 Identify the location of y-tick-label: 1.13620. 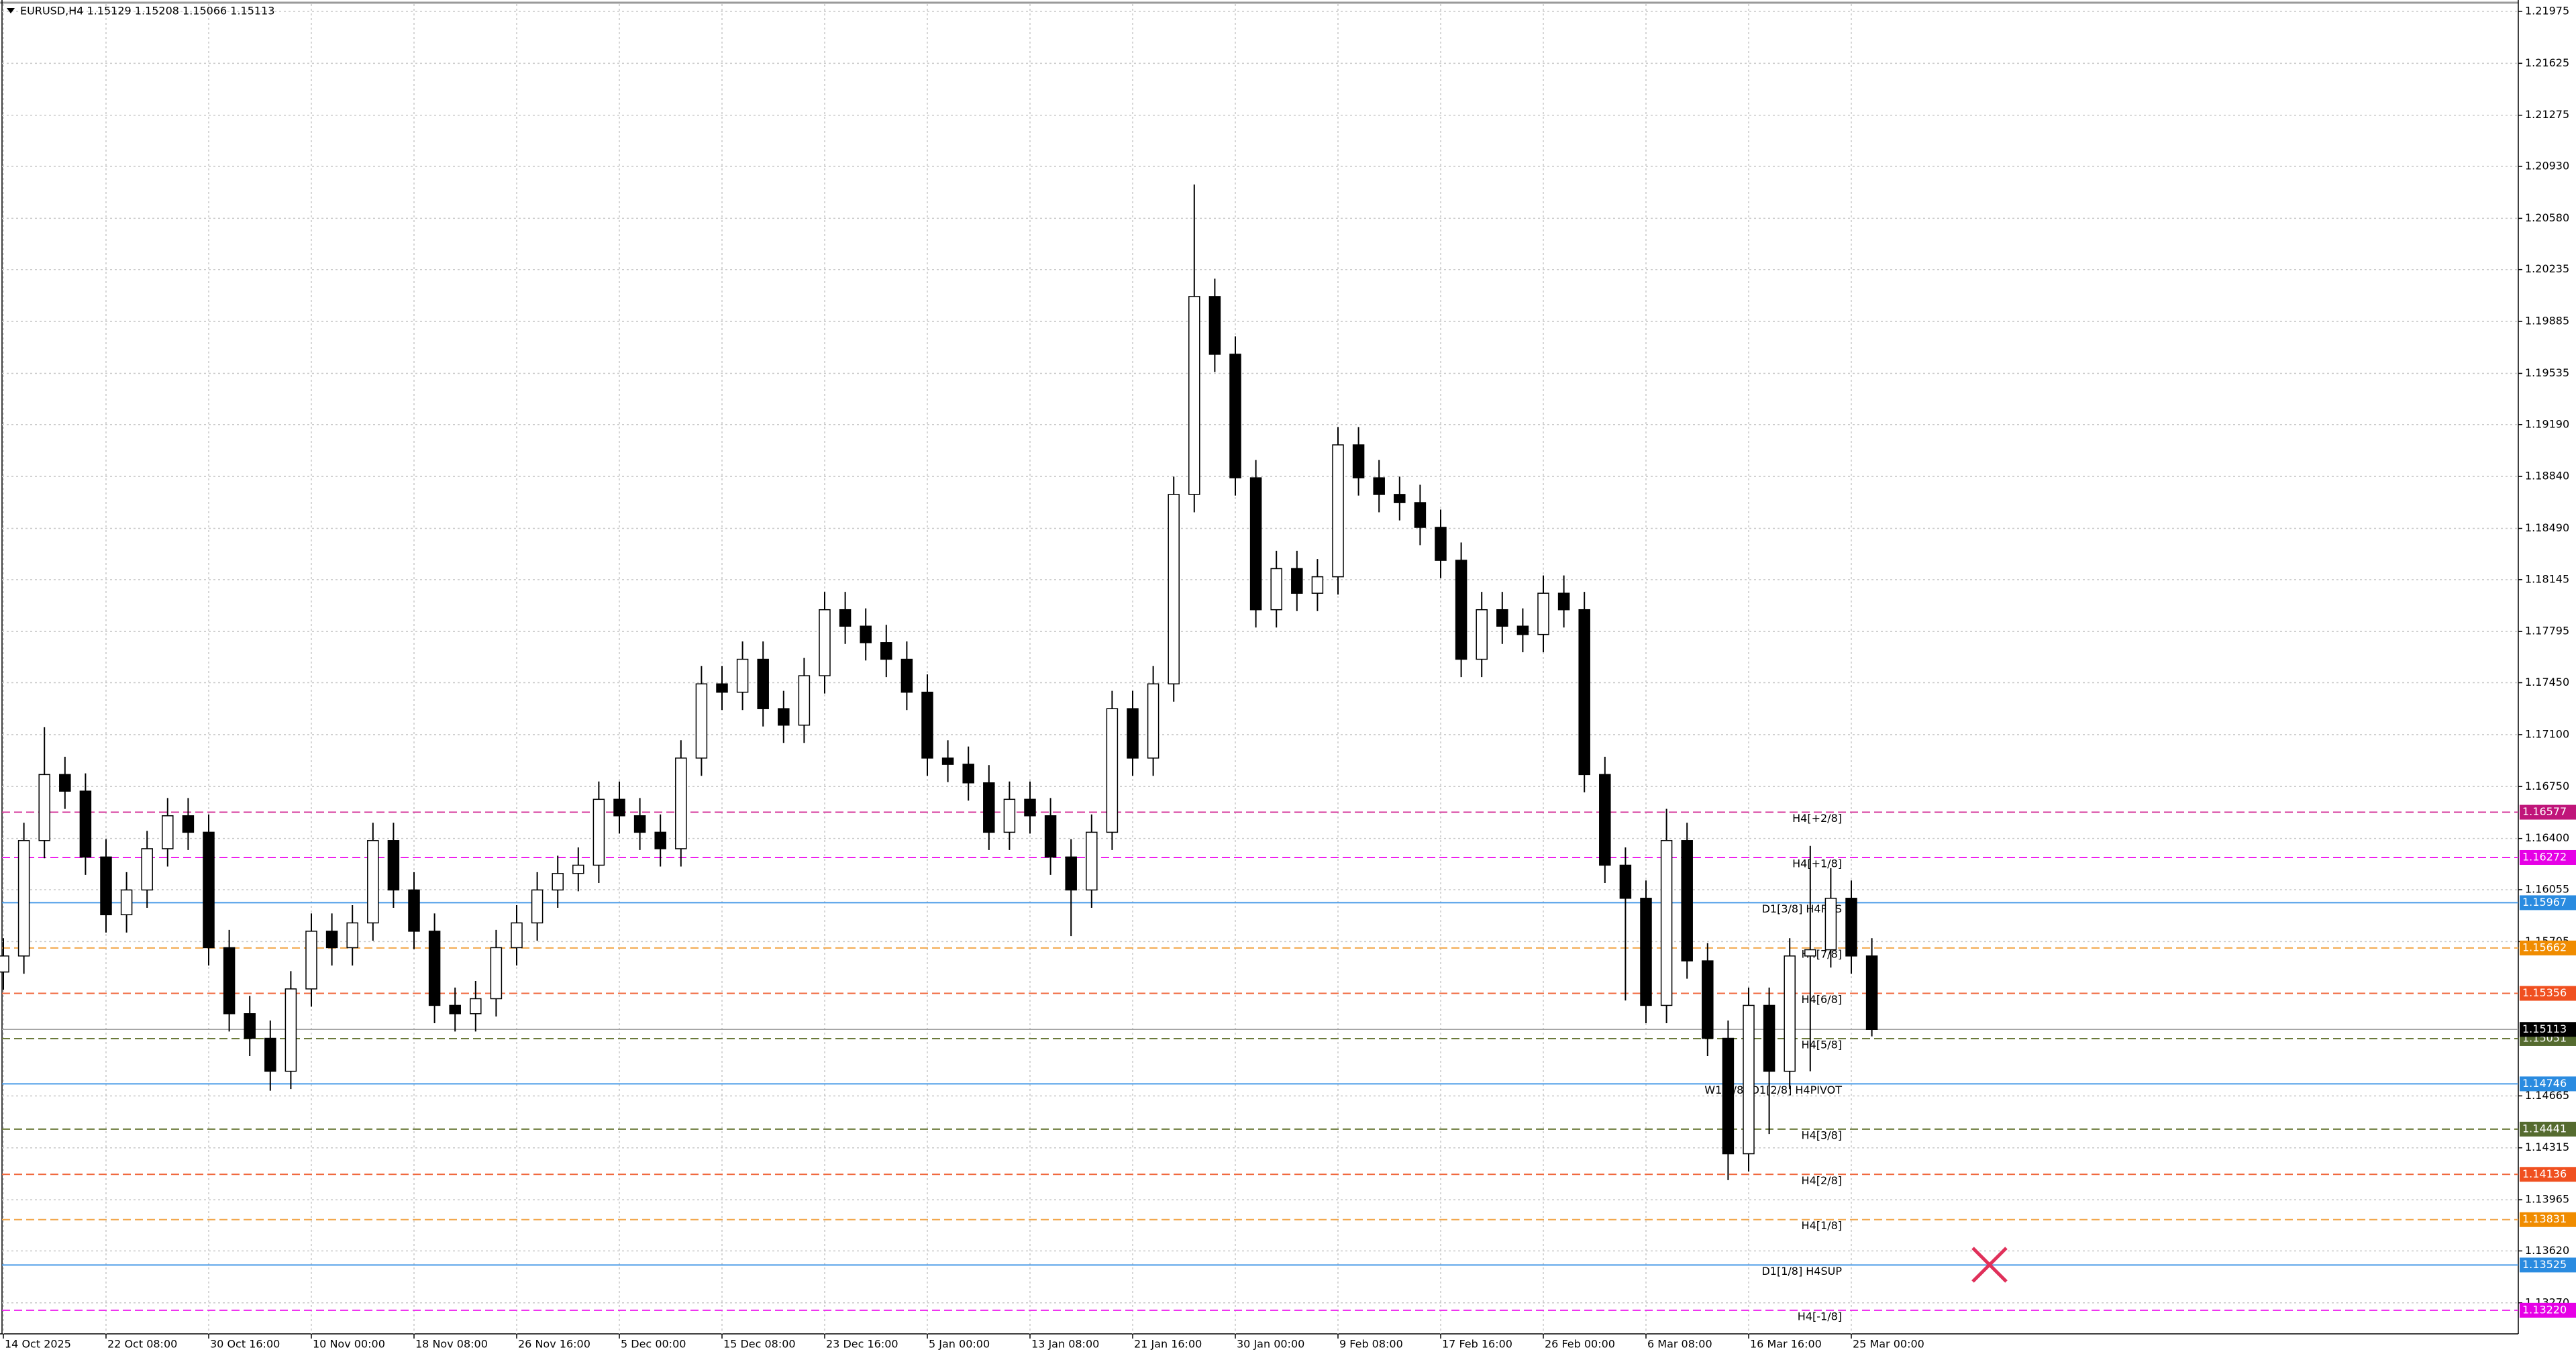
(2547, 1250).